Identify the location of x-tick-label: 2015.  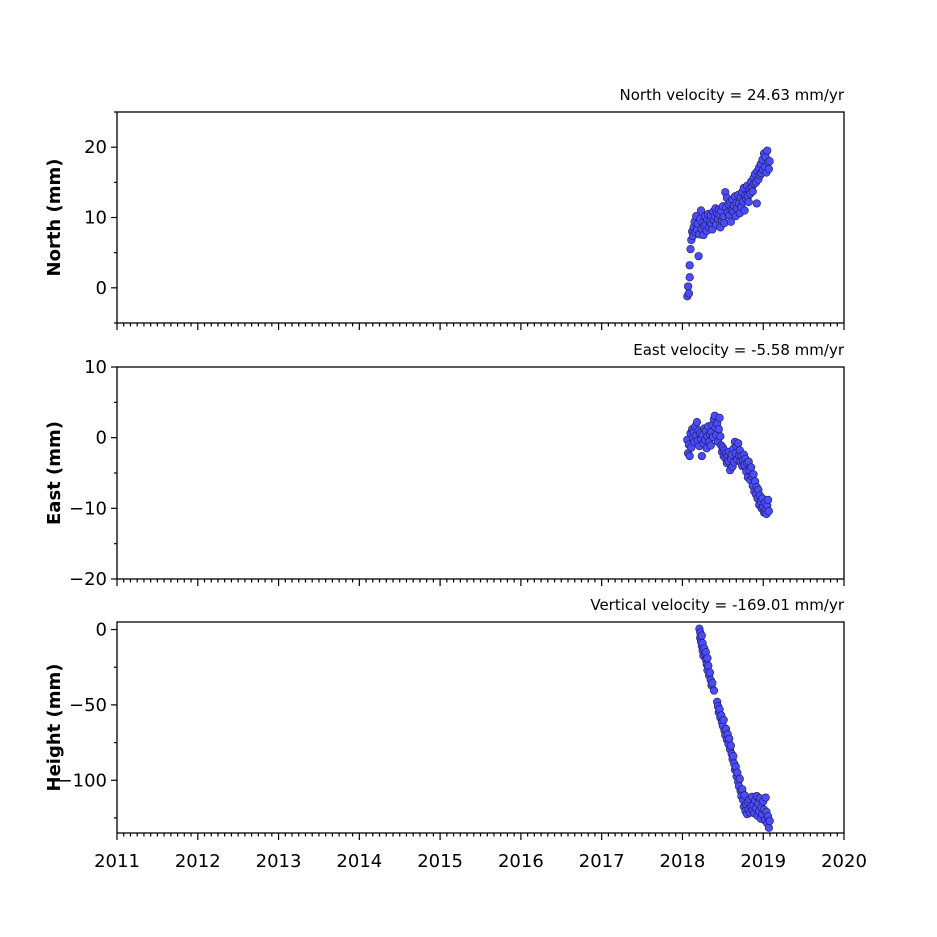
(440, 861).